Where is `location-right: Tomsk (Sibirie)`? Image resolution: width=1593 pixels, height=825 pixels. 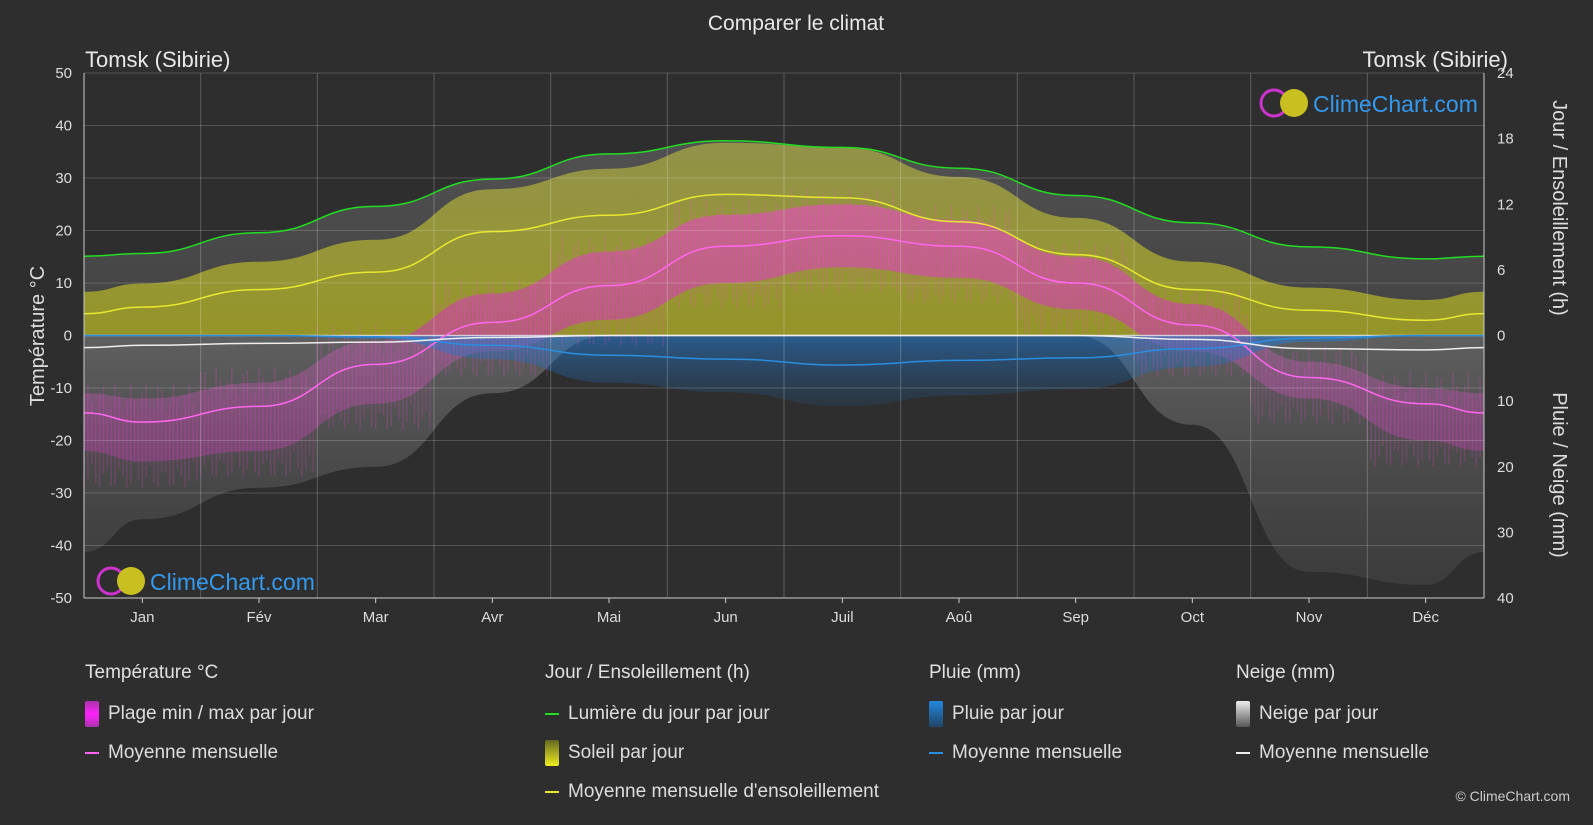 location-right: Tomsk (Sibirie) is located at coordinates (1435, 59).